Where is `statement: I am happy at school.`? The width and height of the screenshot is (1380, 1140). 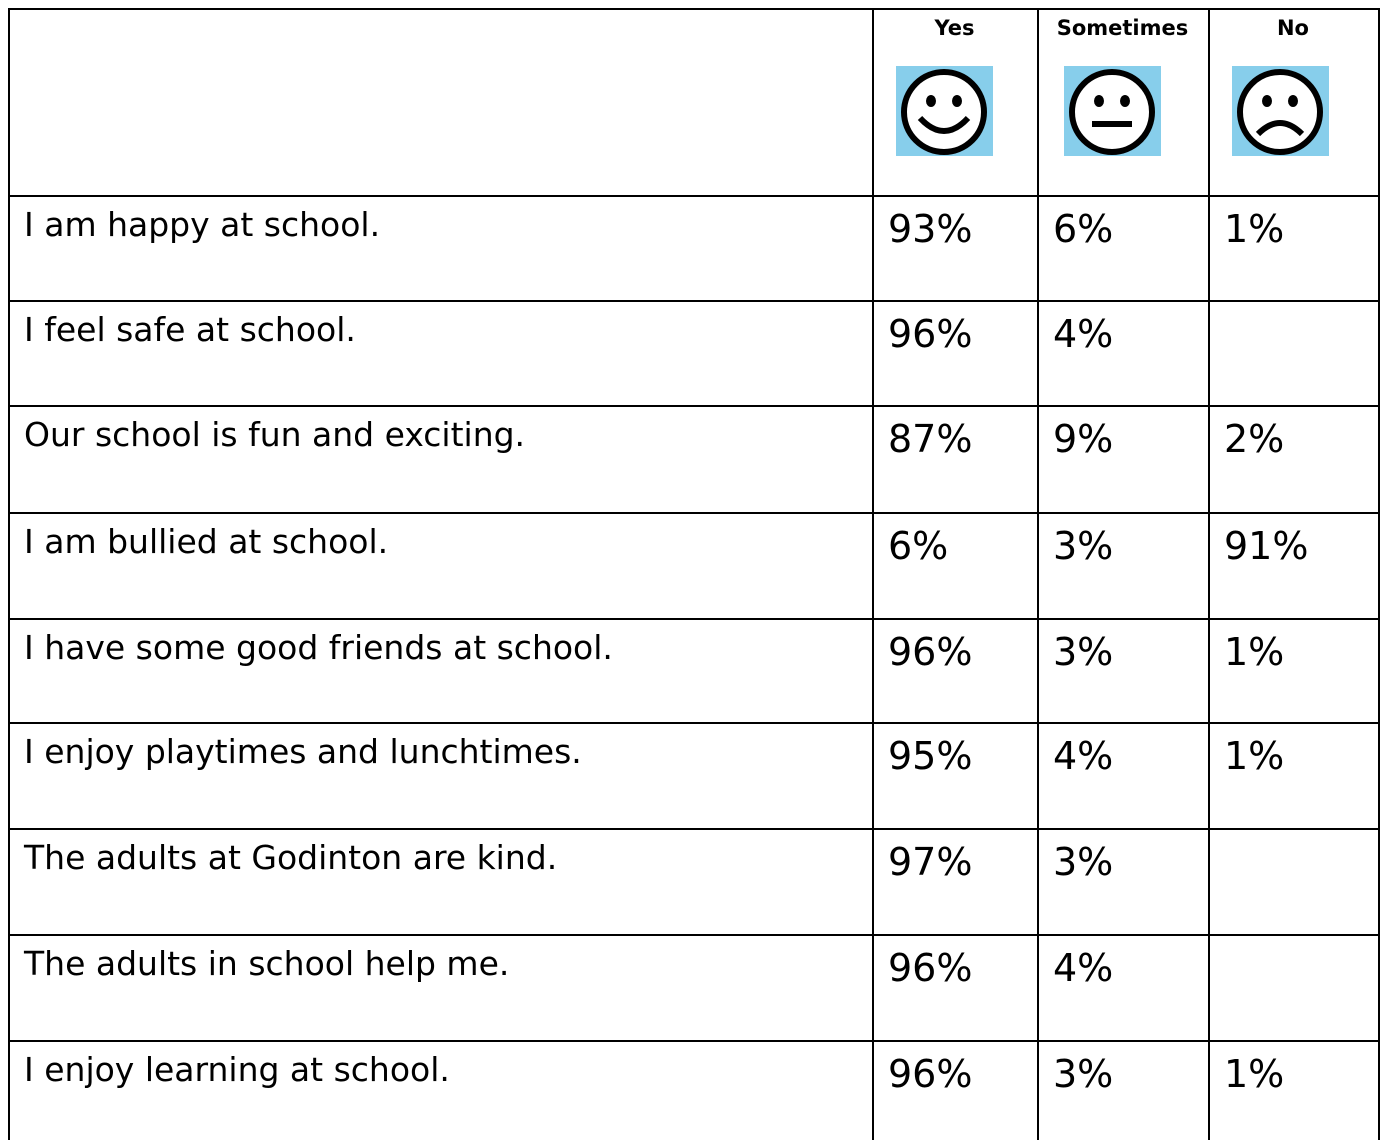 statement: I am happy at school. is located at coordinates (202, 224).